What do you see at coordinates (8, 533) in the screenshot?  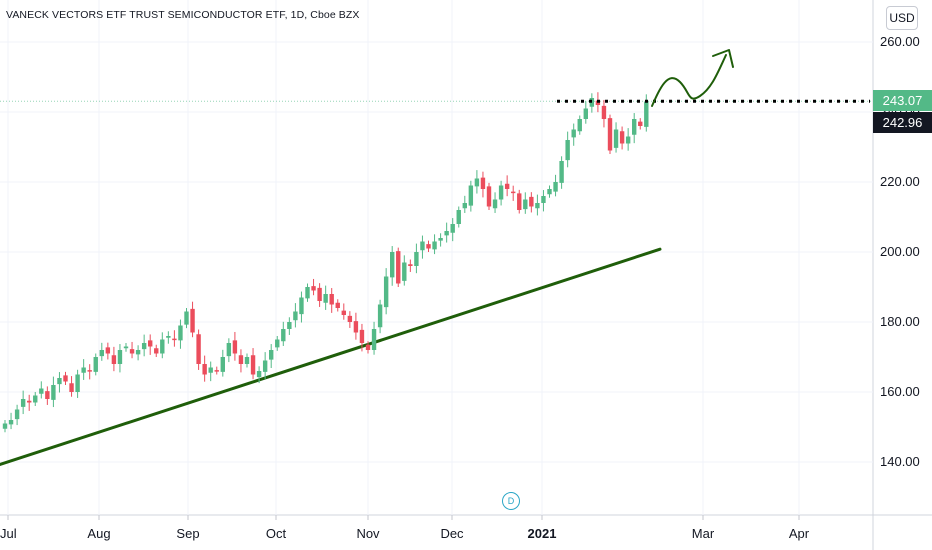 I see `x-tick-label: Jul` at bounding box center [8, 533].